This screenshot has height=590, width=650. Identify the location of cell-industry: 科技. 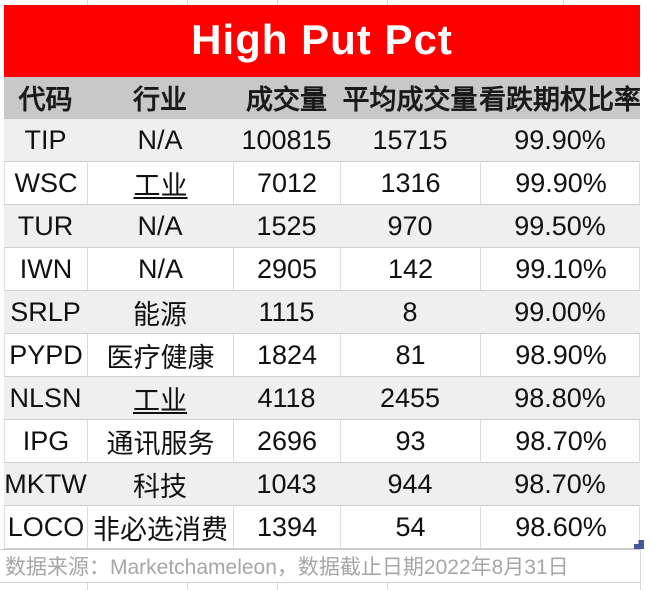
(160, 484).